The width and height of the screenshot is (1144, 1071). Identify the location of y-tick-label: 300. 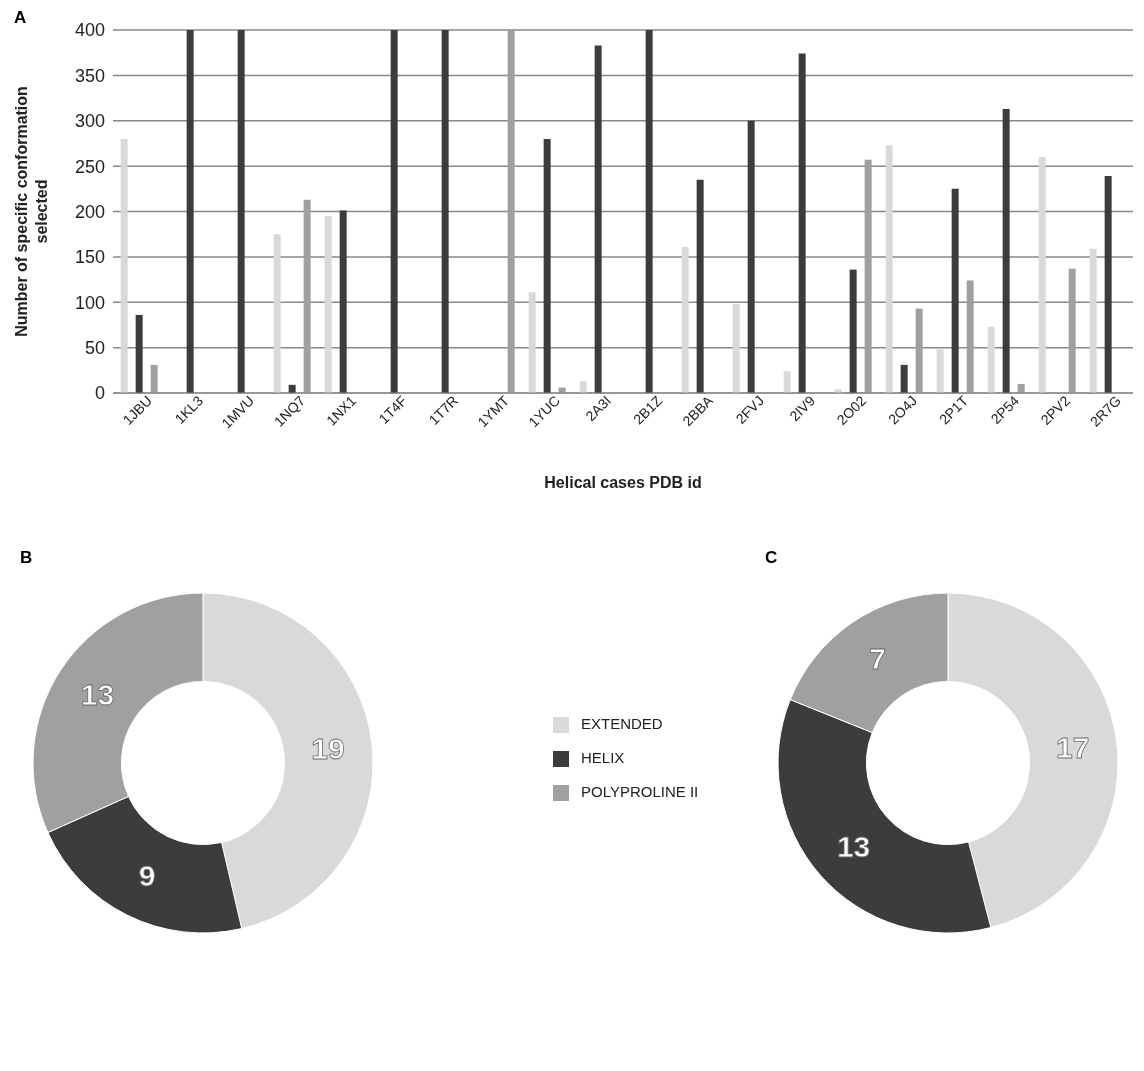
(89, 121).